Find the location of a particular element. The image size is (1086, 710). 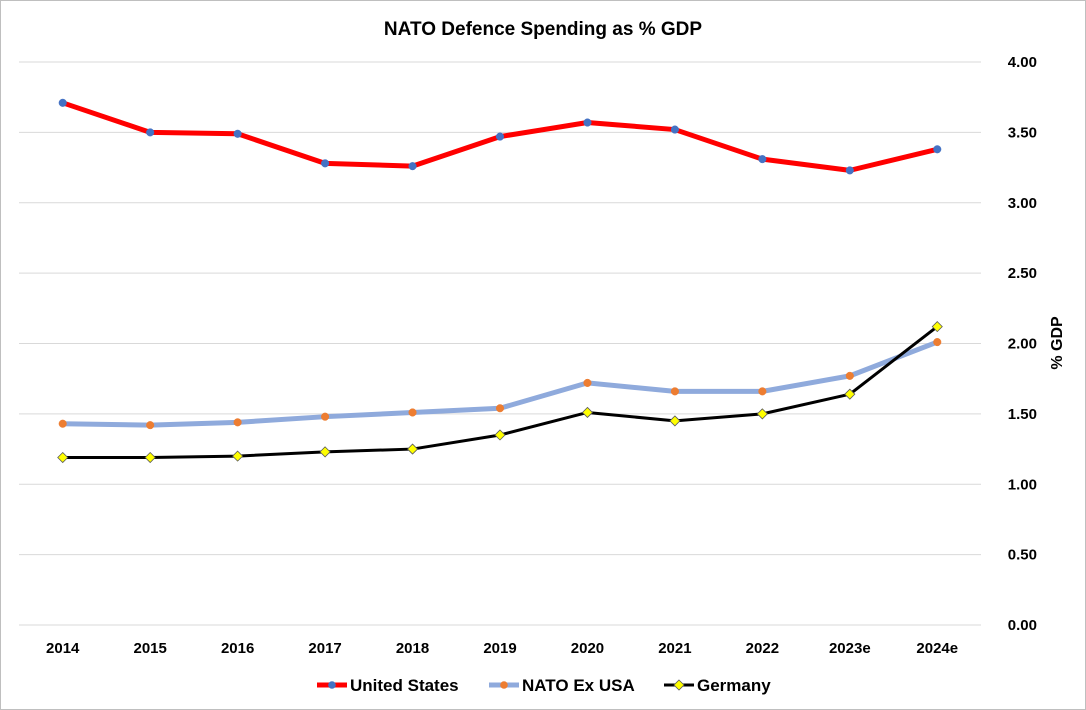

series-united-states is located at coordinates (500, 136).